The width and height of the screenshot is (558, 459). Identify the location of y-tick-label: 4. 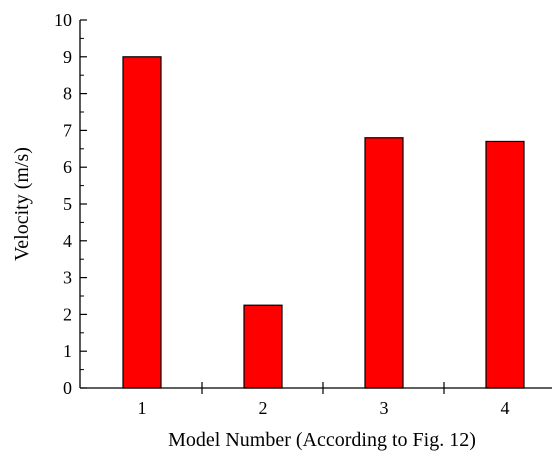
(67, 241).